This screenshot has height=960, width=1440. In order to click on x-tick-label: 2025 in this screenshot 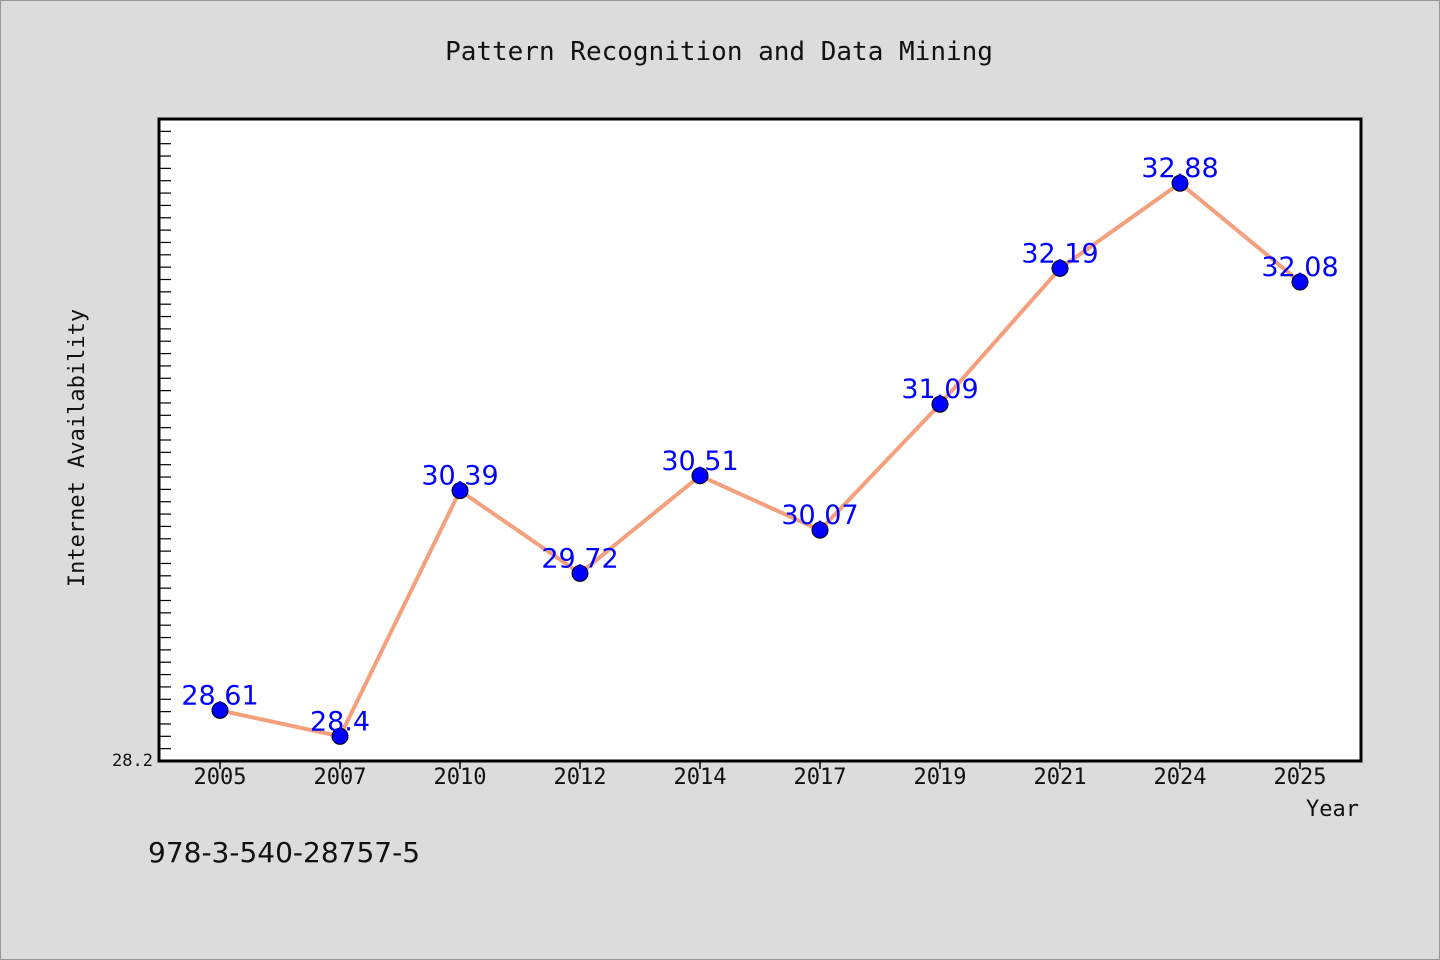, I will do `click(1300, 777)`.